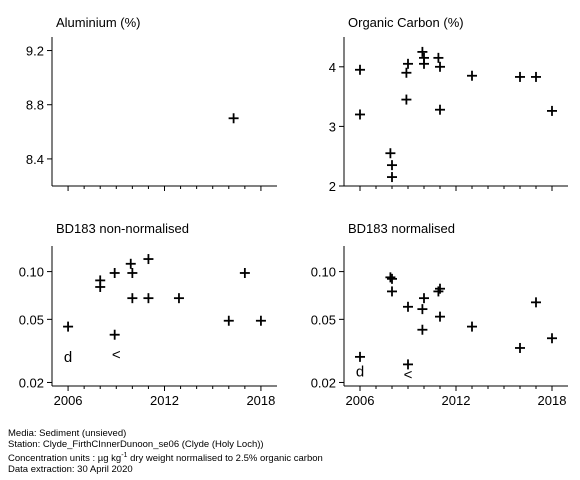 This screenshot has width=580, height=480. I want to click on footer-extraction: Data extraction: 30 April 2020, so click(70, 470).